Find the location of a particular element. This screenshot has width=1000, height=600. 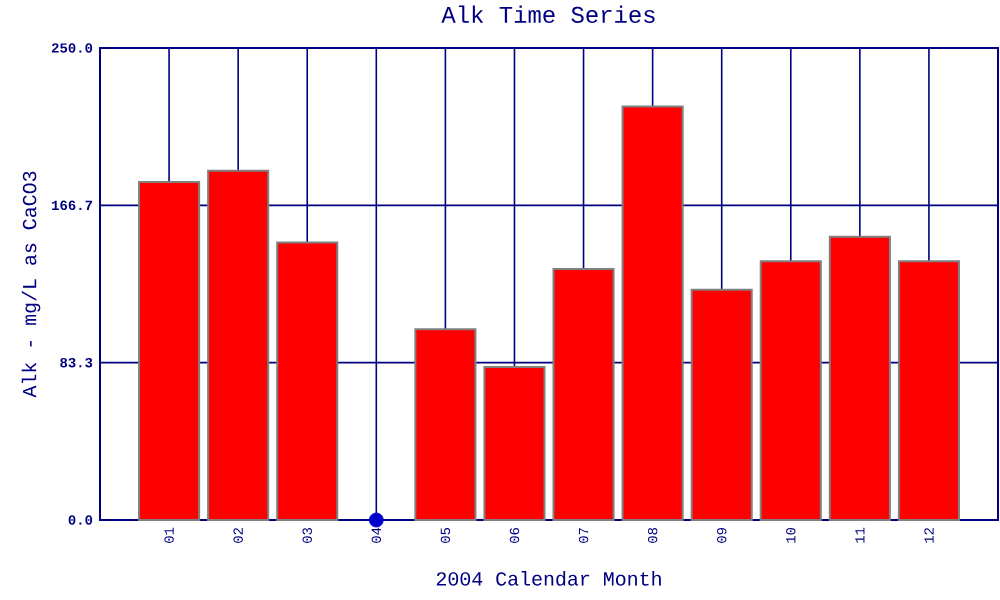

y-axis-title: Alk - mg/L as CaCO3 is located at coordinates (31, 284).